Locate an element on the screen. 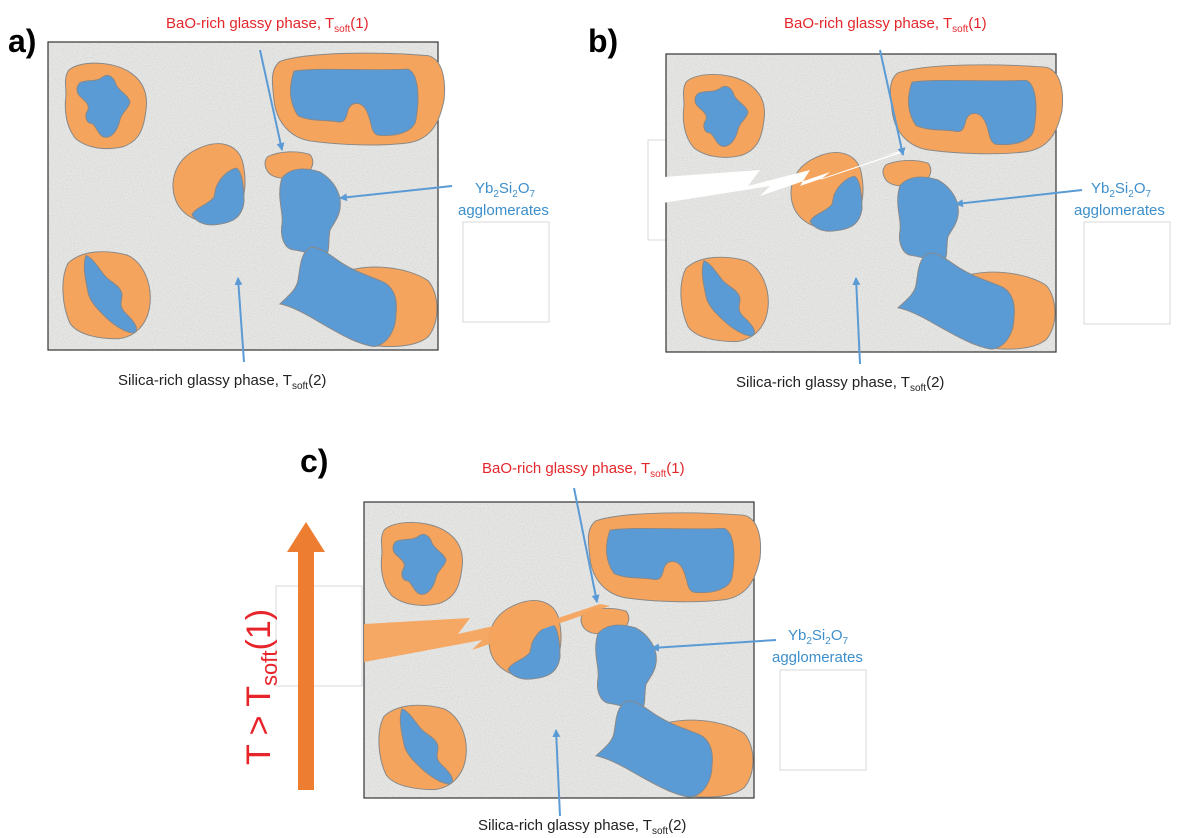 Image resolution: width=1196 pixels, height=838 pixels. panel-b-bao-arrow is located at coordinates (892, 102).